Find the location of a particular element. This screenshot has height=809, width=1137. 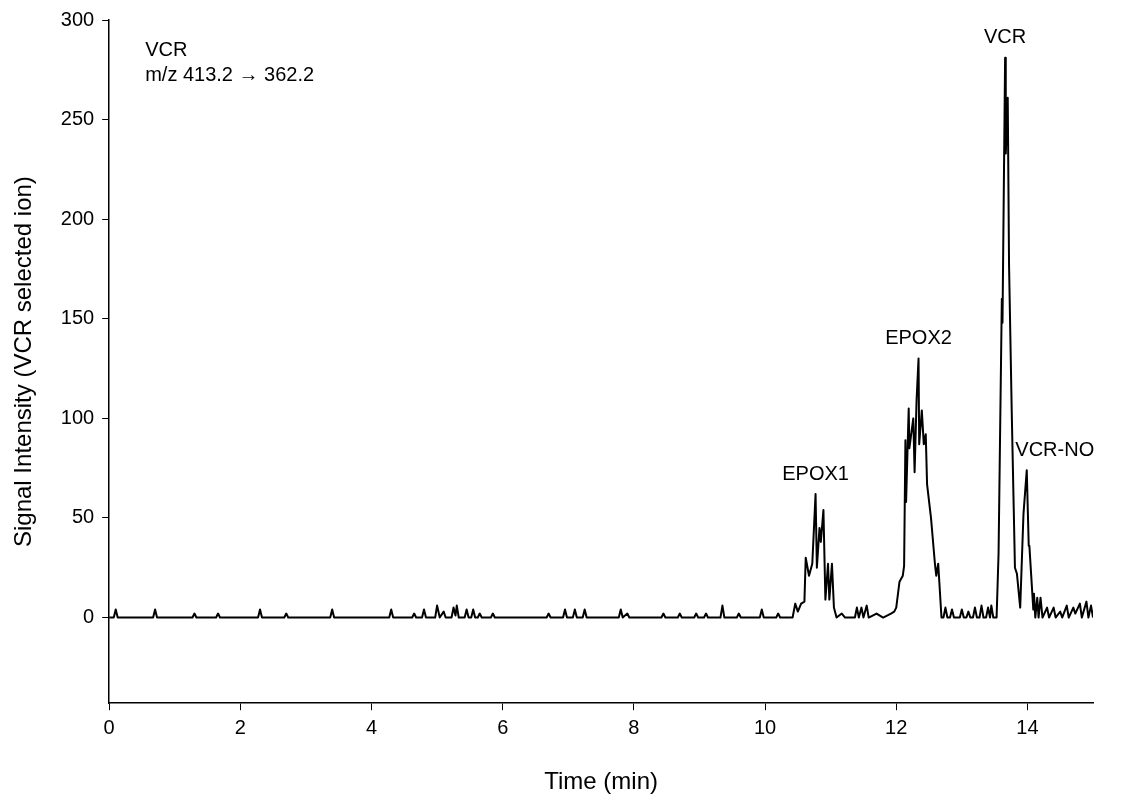

y-tick-label: 100 is located at coordinates (77, 416).